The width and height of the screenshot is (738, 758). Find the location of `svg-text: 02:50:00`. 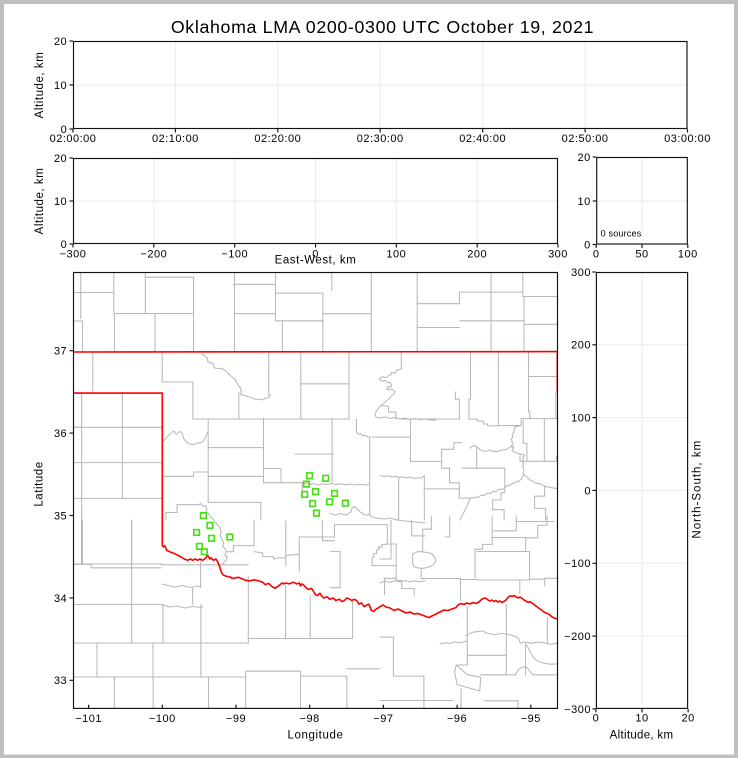

svg-text: 02:50:00 is located at coordinates (585, 139).